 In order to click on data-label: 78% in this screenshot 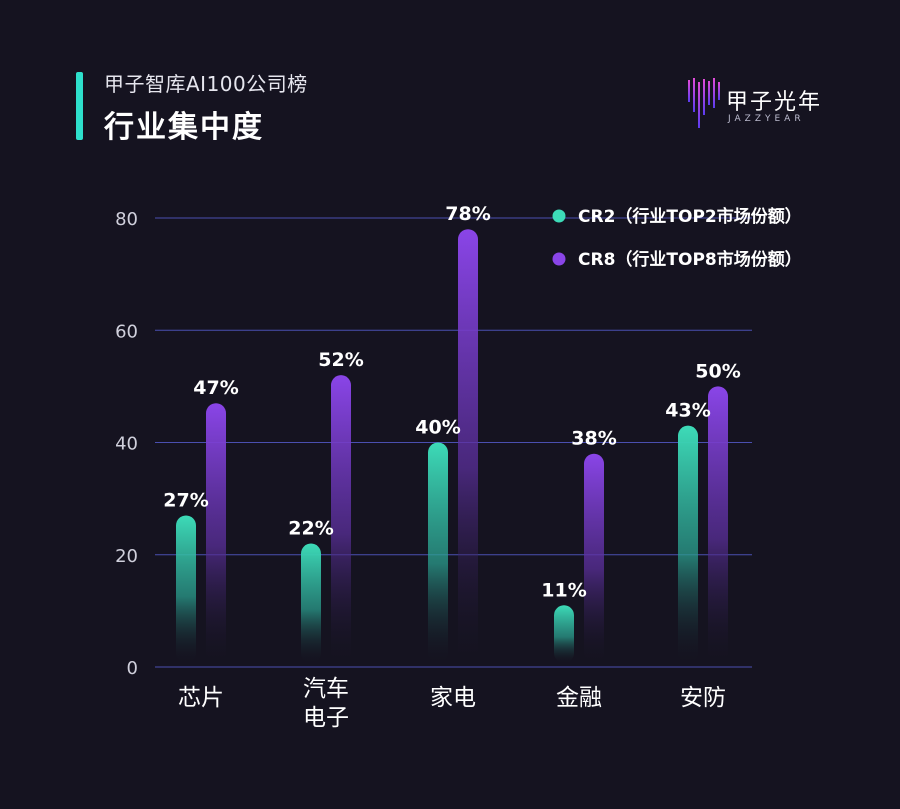, I will do `click(467, 214)`.